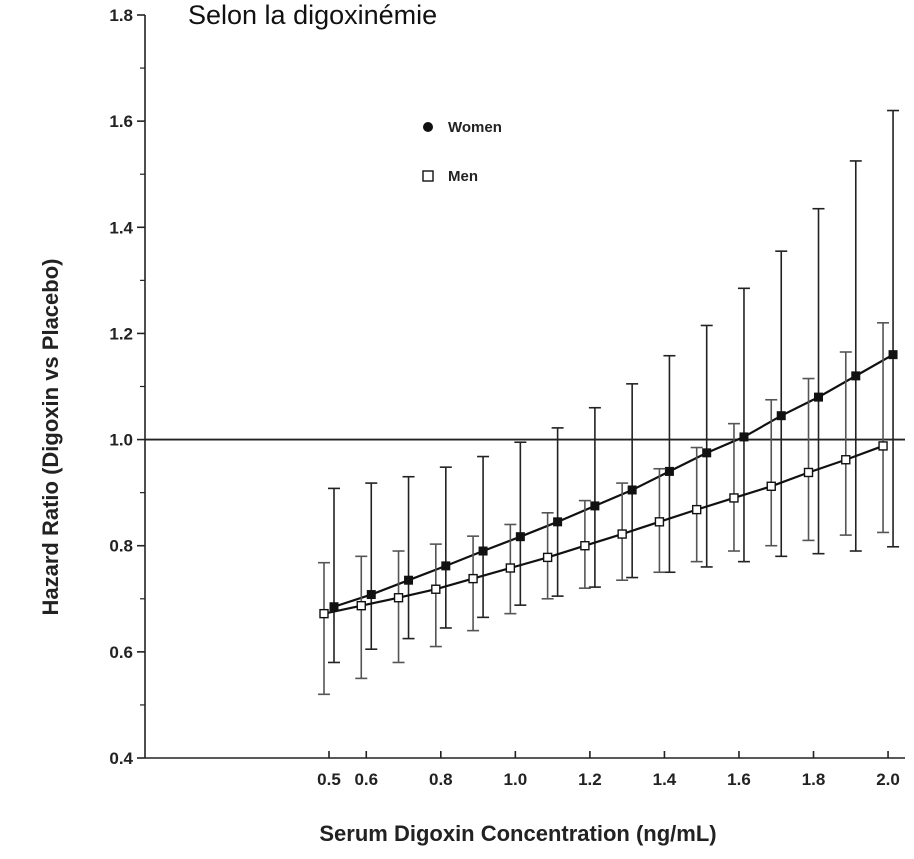 The image size is (914, 859). Describe the element at coordinates (516, 779) in the screenshot. I see `x-tick-label: 1.0` at that location.